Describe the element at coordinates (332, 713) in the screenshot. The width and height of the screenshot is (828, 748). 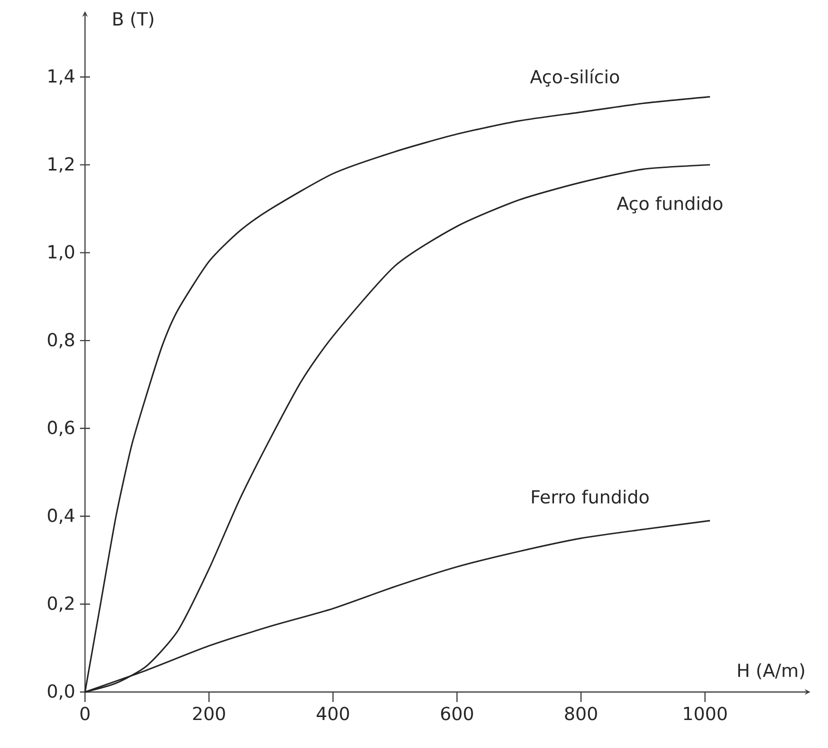
I see `x-tick-label: 400` at that location.